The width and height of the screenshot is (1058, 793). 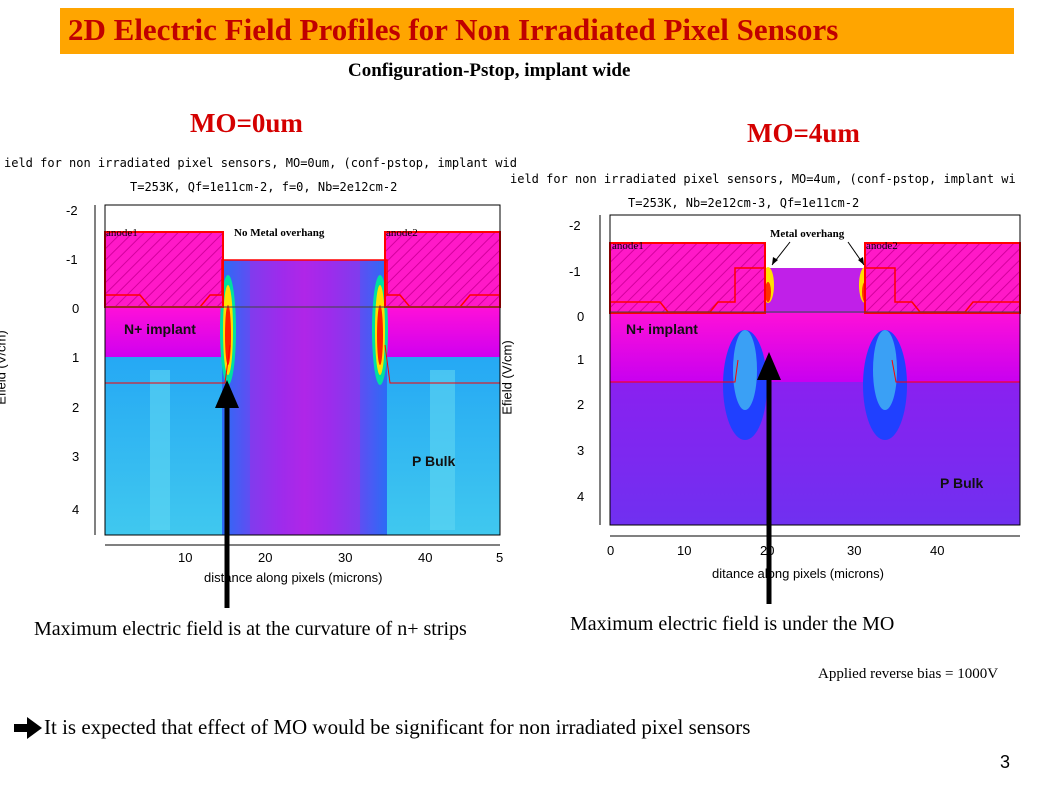 What do you see at coordinates (227, 494) in the screenshot?
I see `left-max-field-arrow` at bounding box center [227, 494].